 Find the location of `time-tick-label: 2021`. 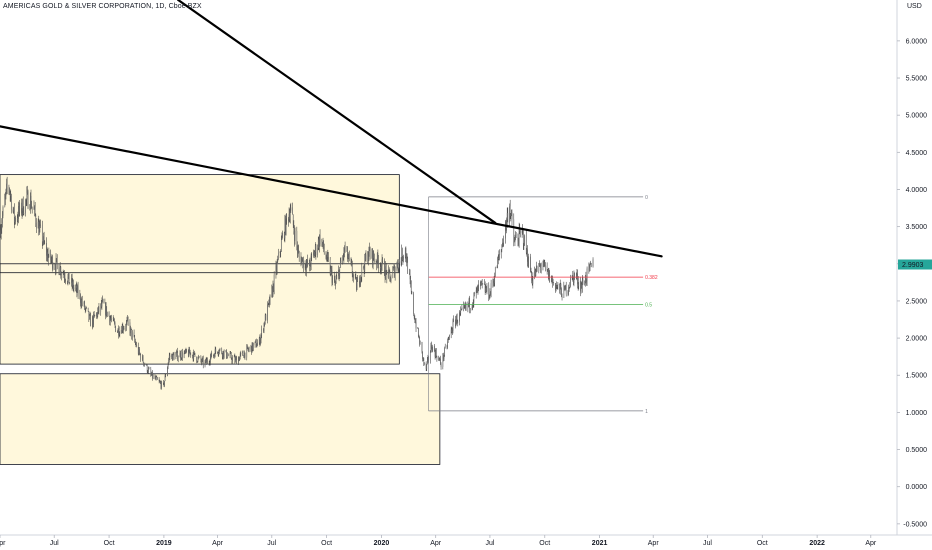

time-tick-label: 2021 is located at coordinates (600, 543).